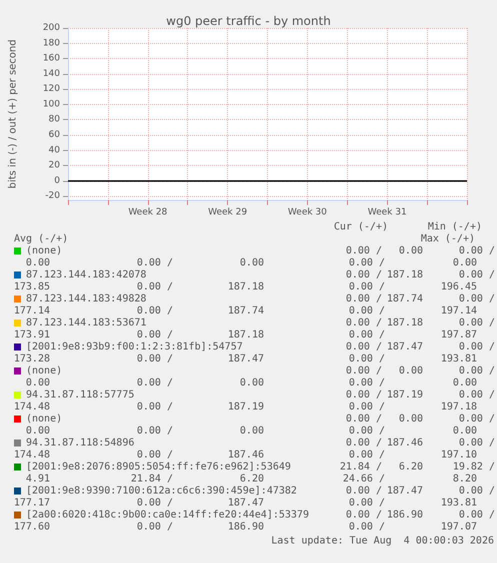 Image resolution: width=497 pixels, height=563 pixels. What do you see at coordinates (41, 239) in the screenshot?
I see `text: Avg (-/+)` at bounding box center [41, 239].